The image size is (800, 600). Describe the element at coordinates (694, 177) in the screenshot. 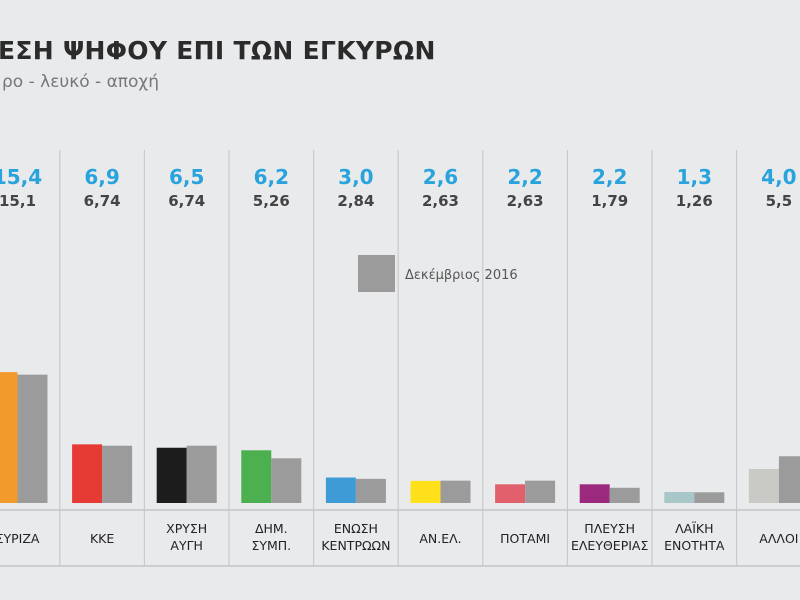

I see `value-label-current: 1,3` at that location.